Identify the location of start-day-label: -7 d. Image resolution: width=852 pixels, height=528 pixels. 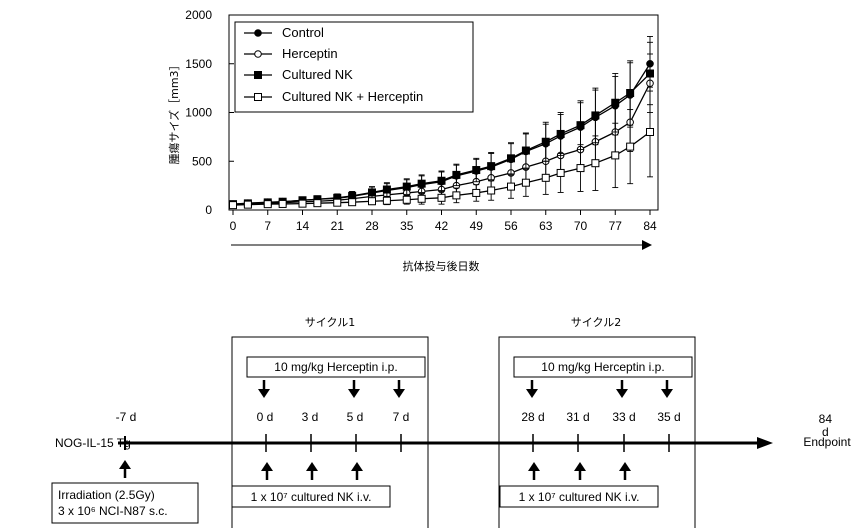
(126, 417).